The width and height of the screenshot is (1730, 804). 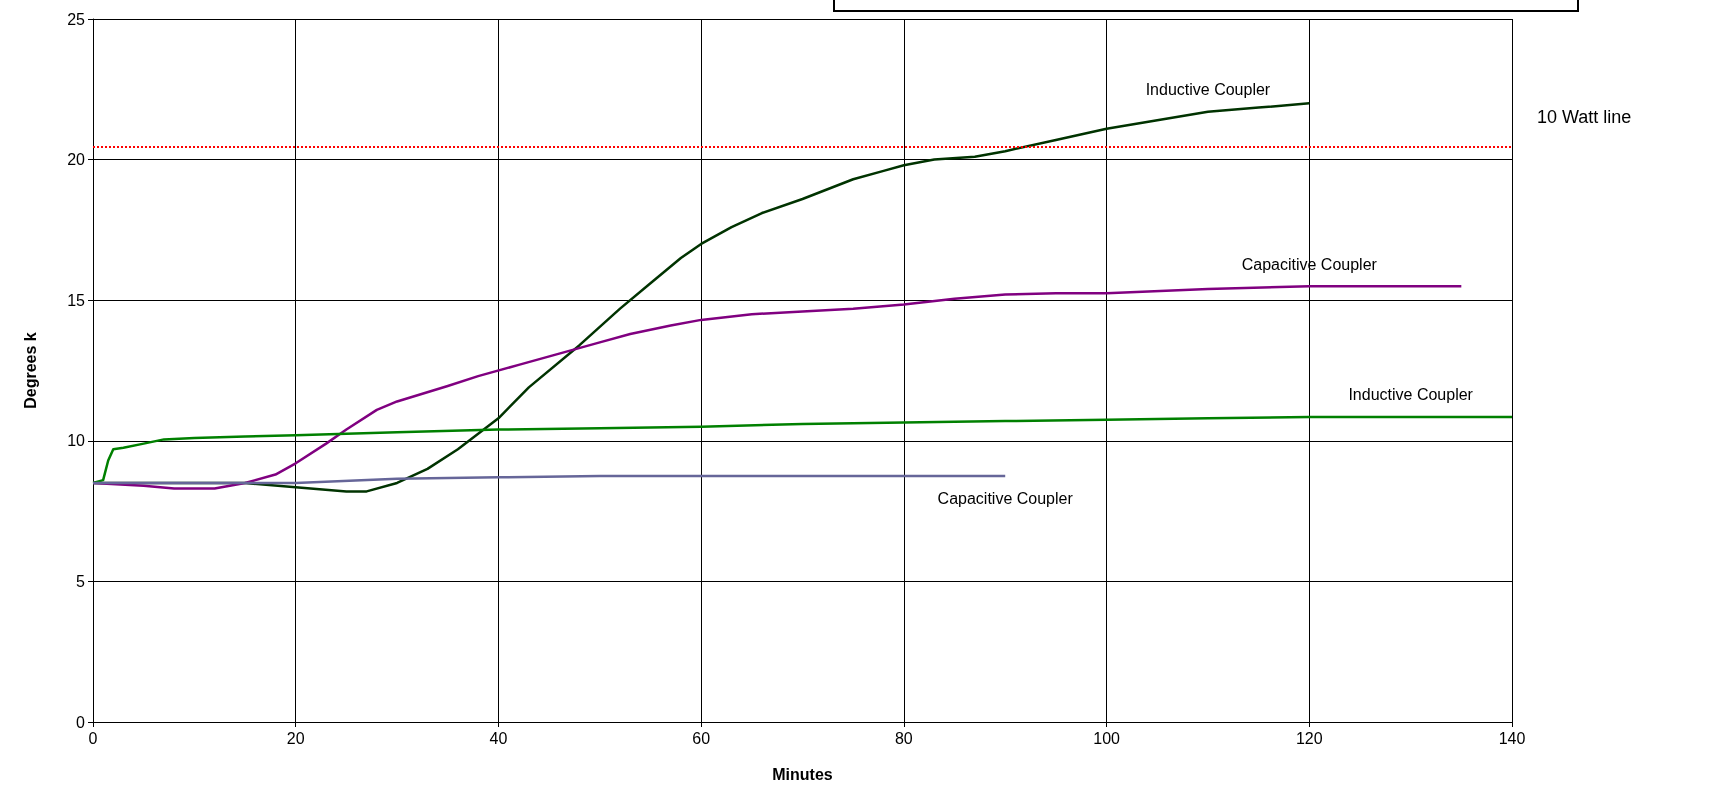 What do you see at coordinates (1584, 116) in the screenshot?
I see `ref-line-label: 10 Watt line` at bounding box center [1584, 116].